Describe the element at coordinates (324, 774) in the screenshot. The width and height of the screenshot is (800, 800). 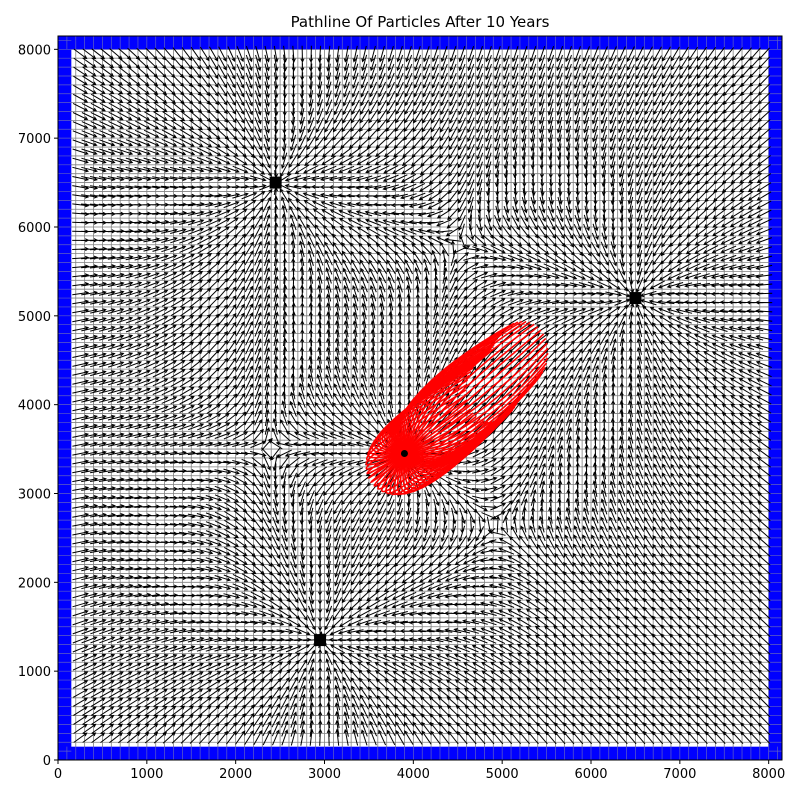
I see `x-tick-label: 3000` at that location.